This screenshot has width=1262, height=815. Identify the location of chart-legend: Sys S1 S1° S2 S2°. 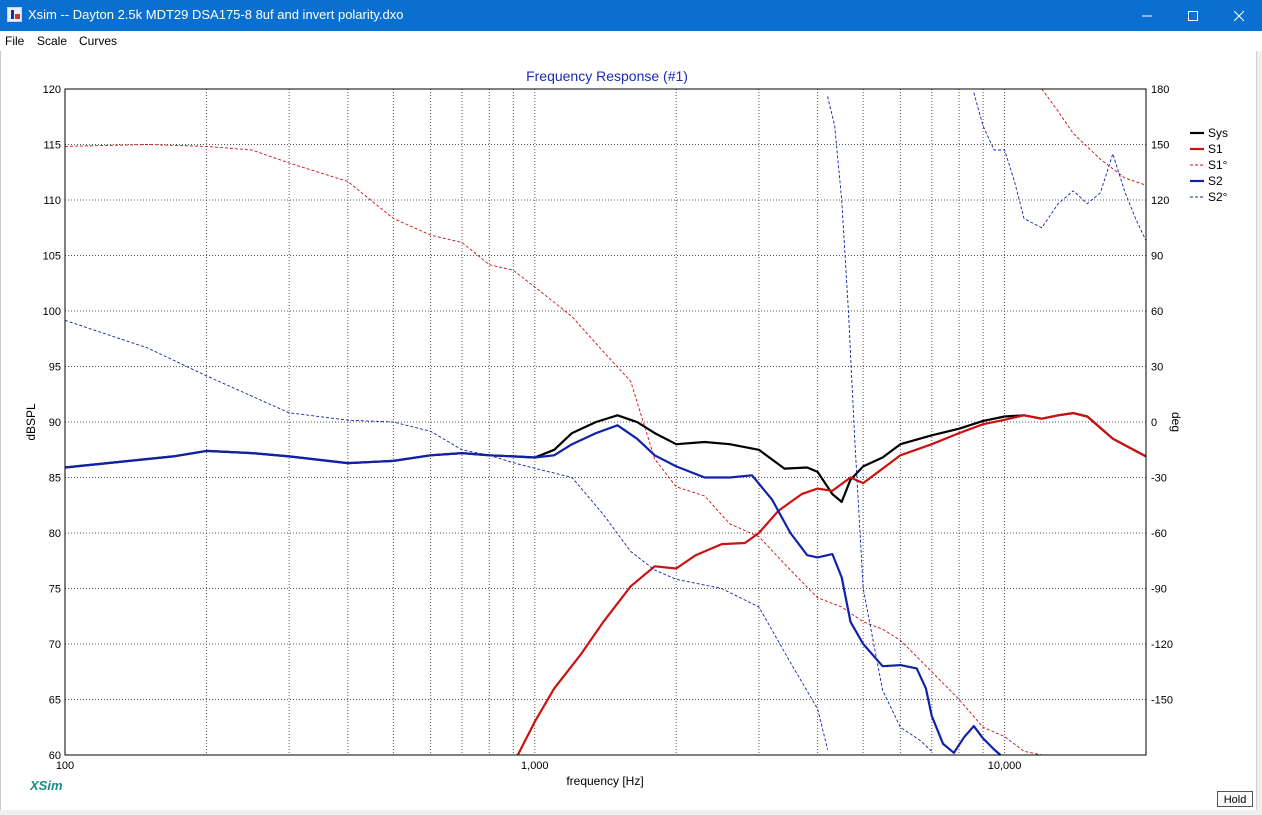
(1209, 165).